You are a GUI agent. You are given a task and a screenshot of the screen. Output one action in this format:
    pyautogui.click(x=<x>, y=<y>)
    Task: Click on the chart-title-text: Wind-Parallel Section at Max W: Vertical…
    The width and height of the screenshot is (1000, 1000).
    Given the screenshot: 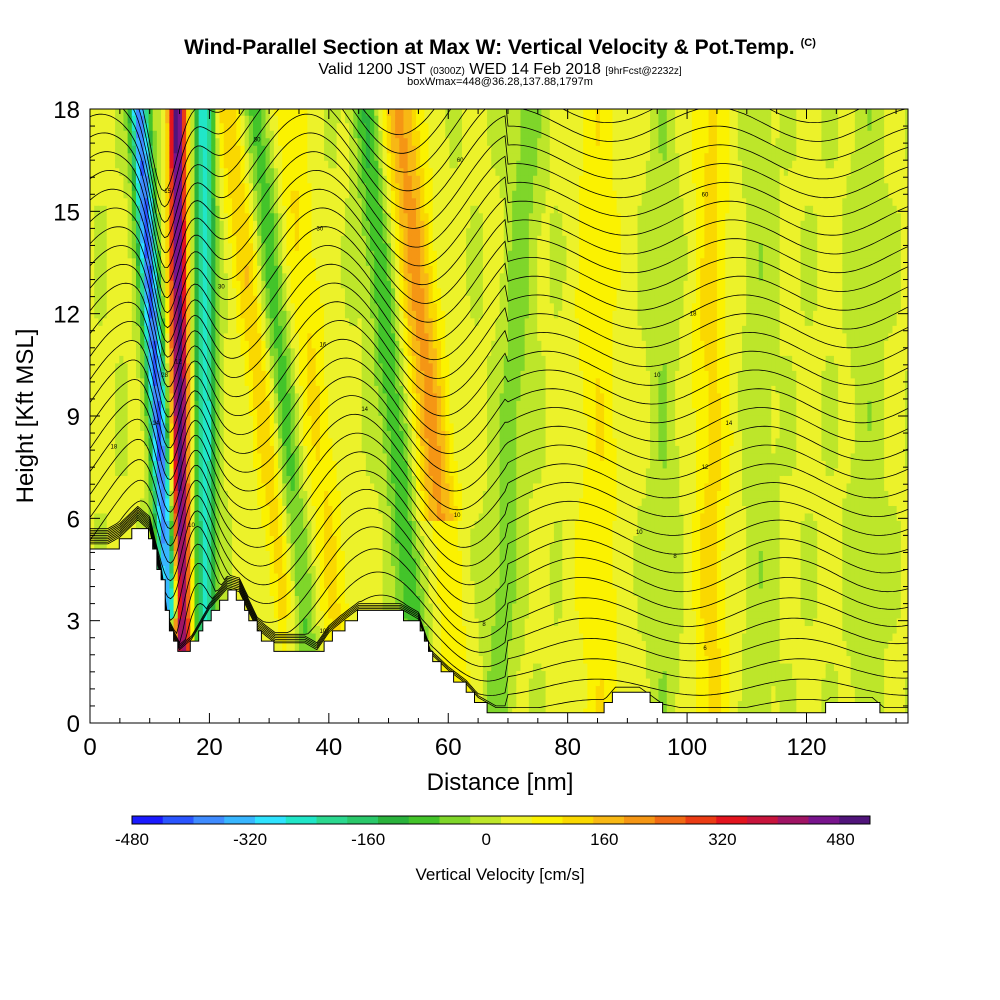 What is the action you would take?
    pyautogui.click(x=489, y=47)
    